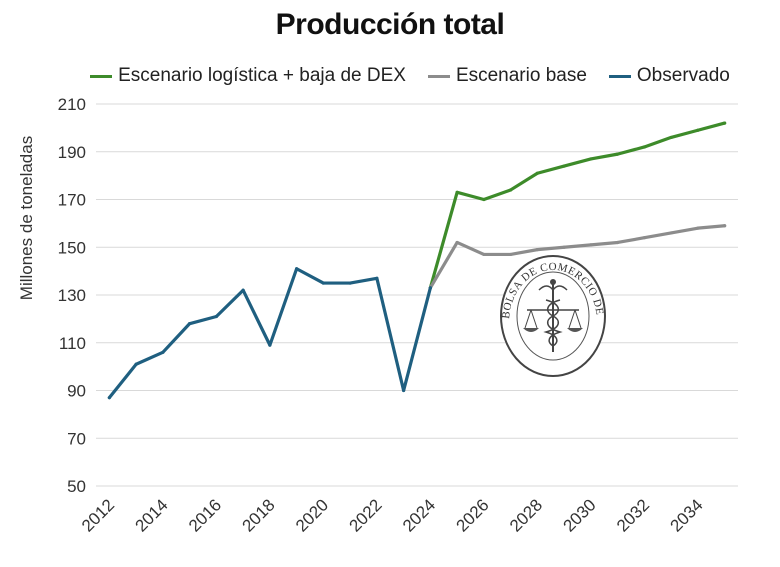 The image size is (780, 567). What do you see at coordinates (521, 75) in the screenshot?
I see `legend-label-base: Escenario base` at bounding box center [521, 75].